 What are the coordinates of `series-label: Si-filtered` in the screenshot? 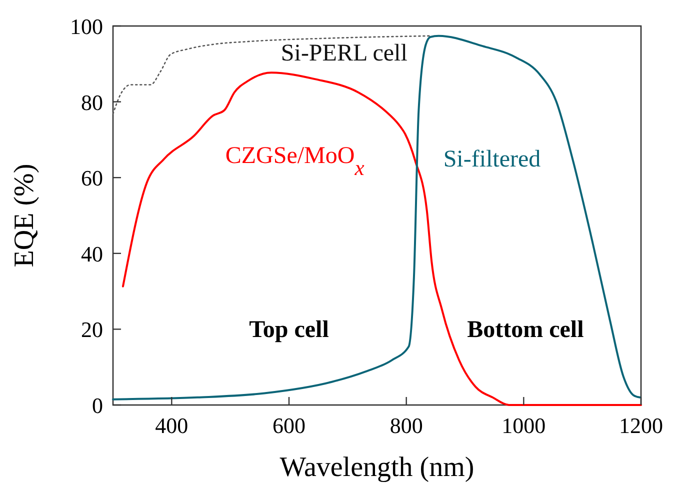 It's located at (492, 159).